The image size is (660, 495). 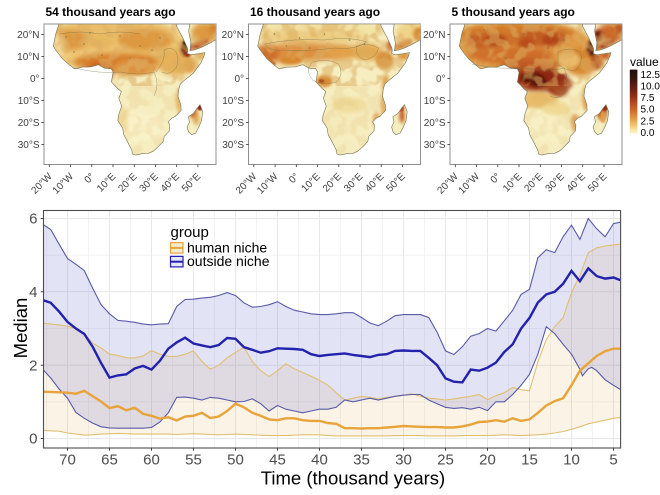 I want to click on svg-text: 5, so click(x=613, y=460).